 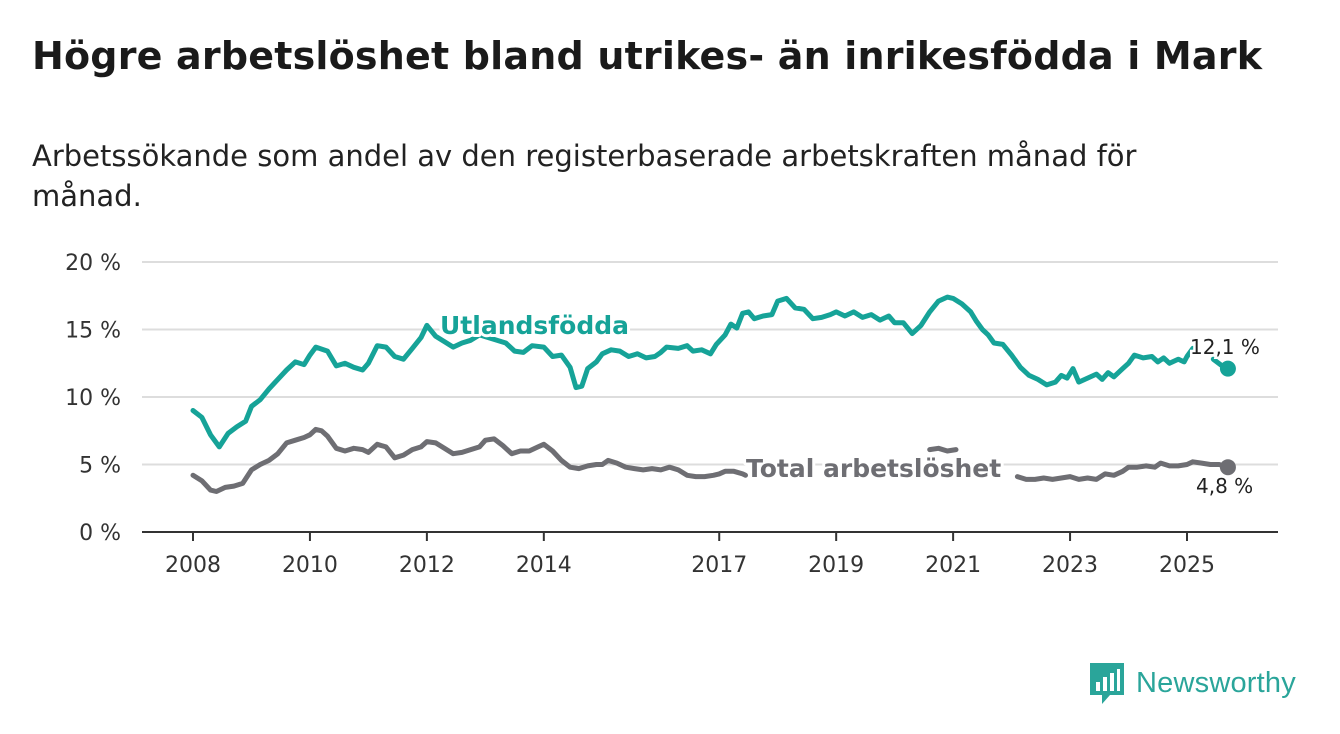 I want to click on series-line-total, so click(x=469, y=460).